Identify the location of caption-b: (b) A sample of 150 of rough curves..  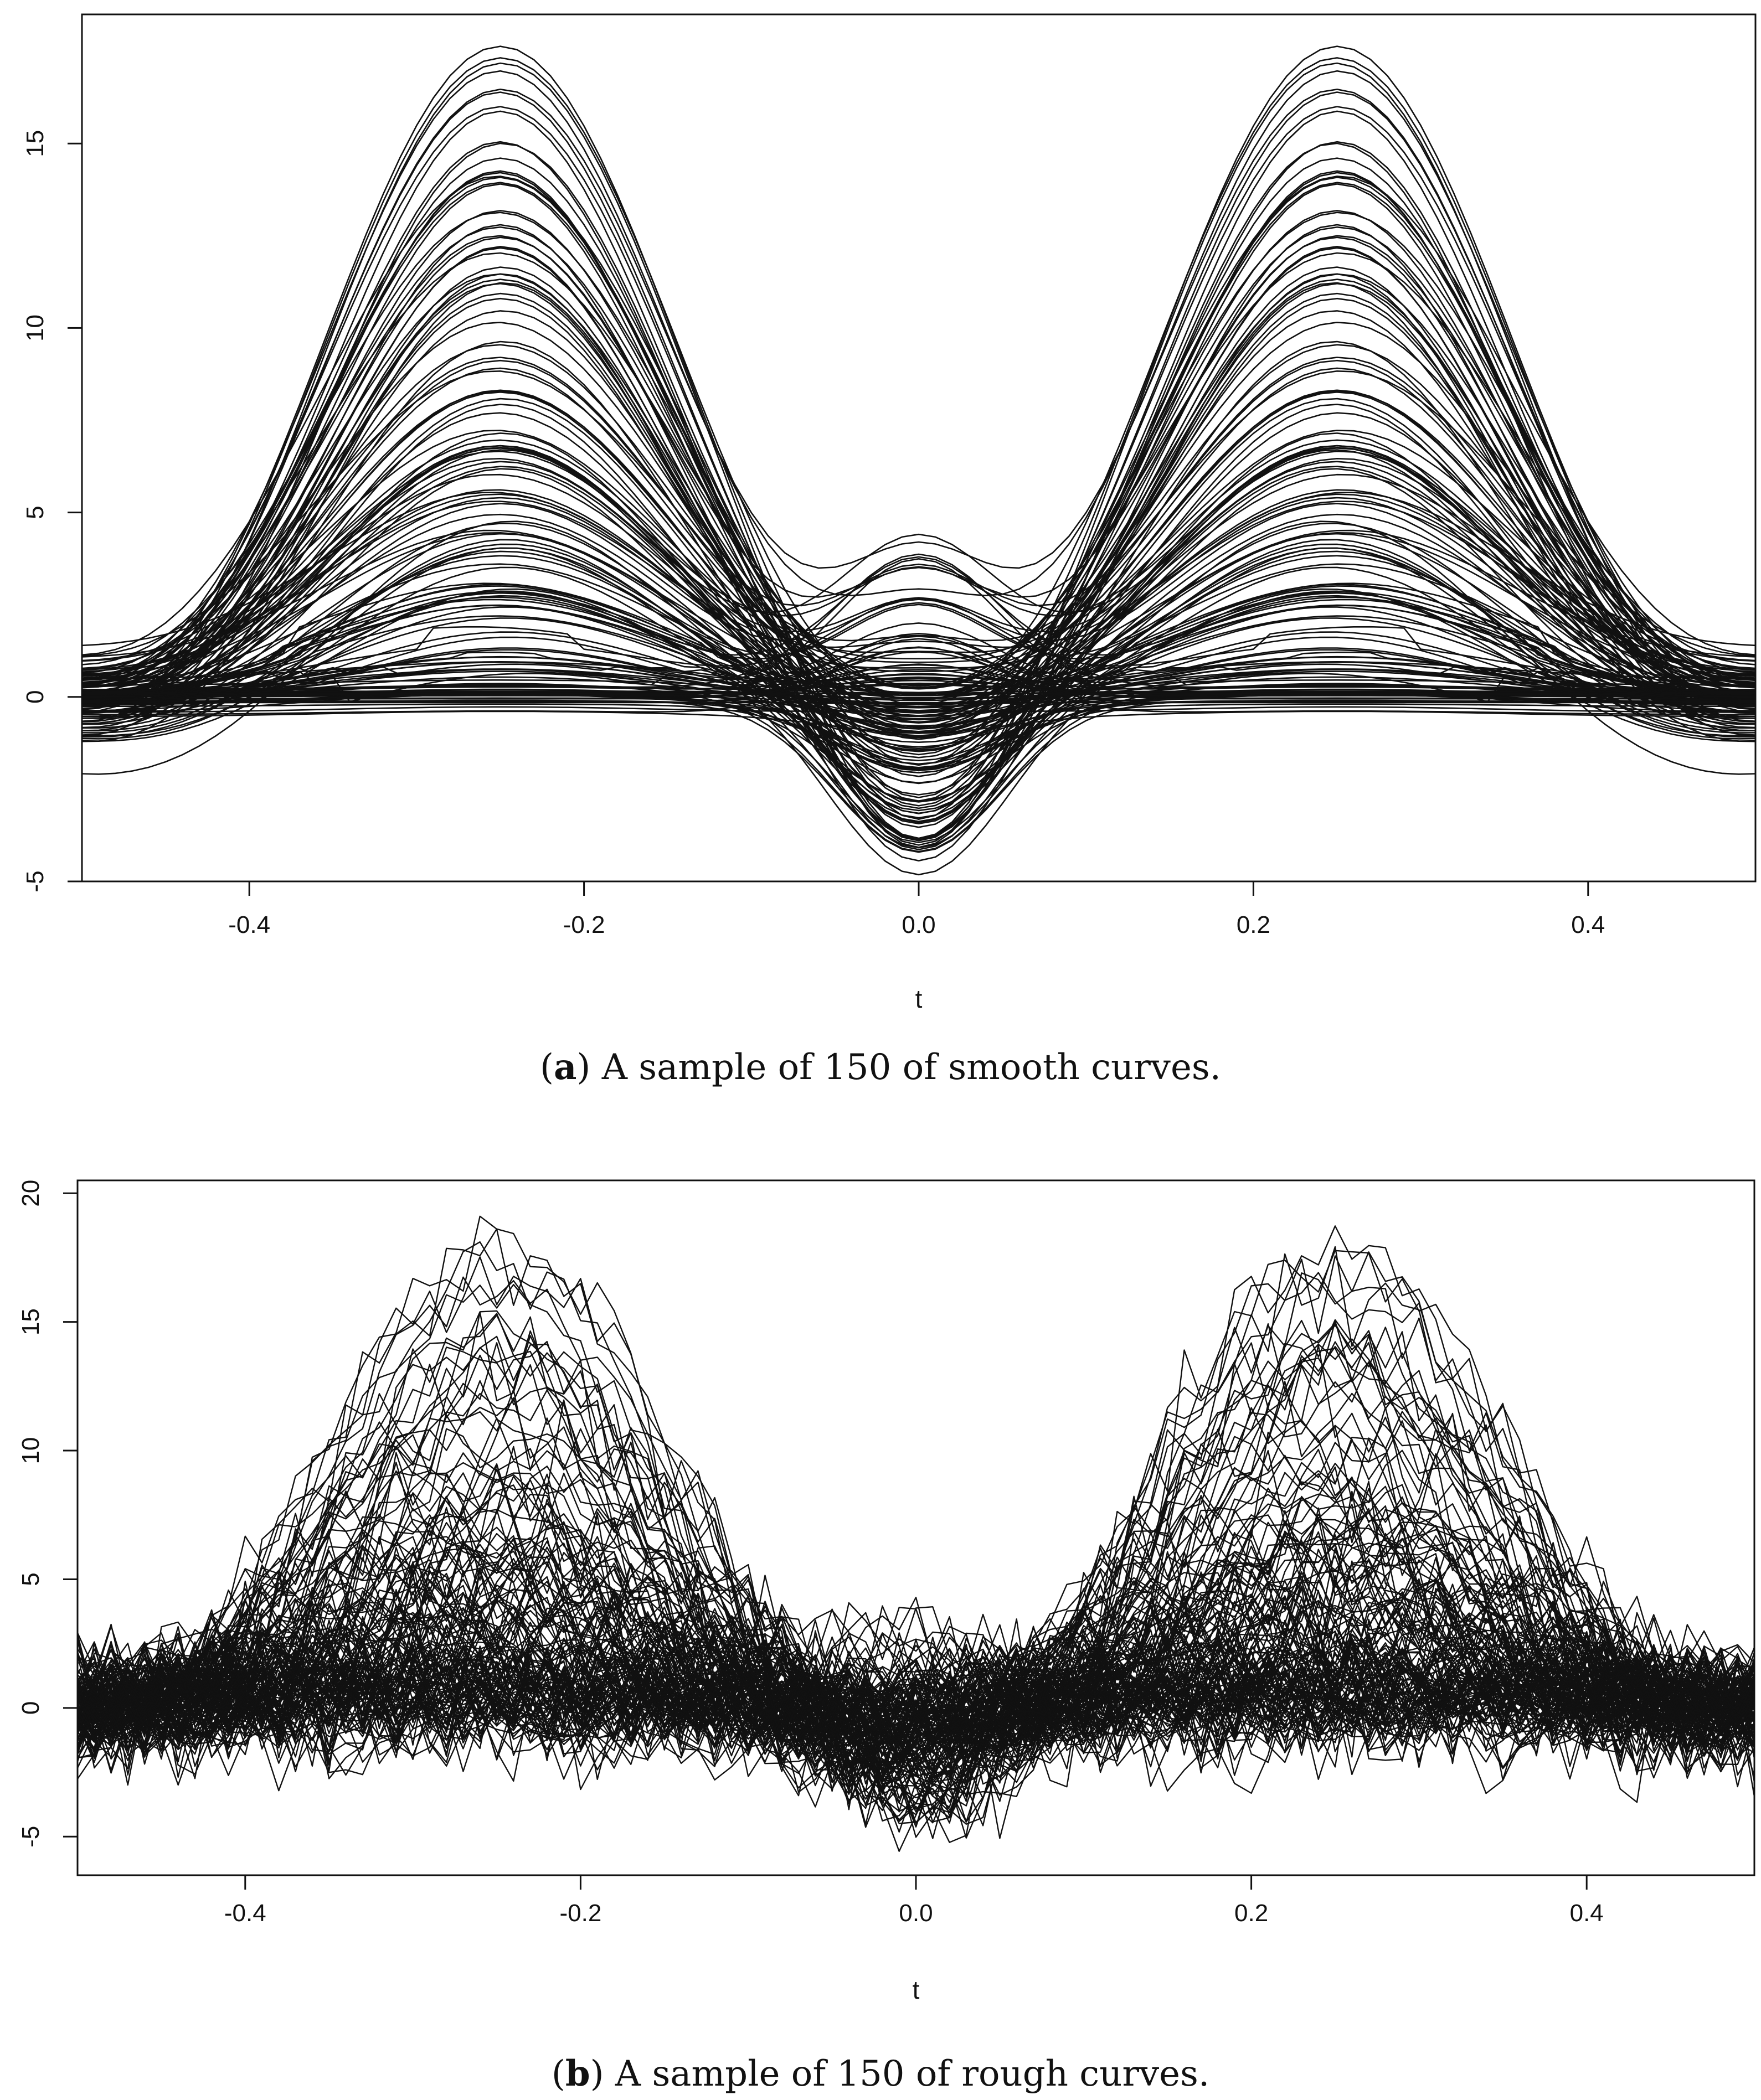
(881, 2073).